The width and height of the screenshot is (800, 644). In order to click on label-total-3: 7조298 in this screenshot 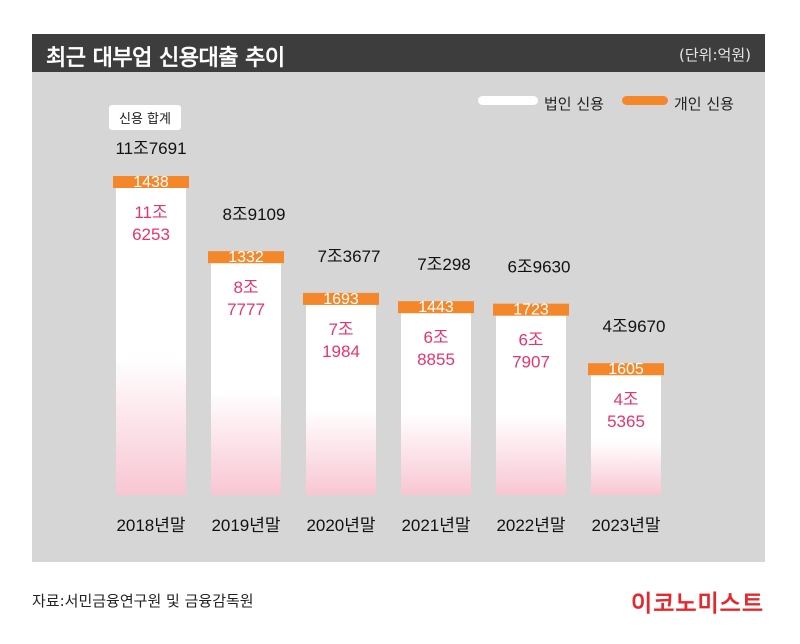, I will do `click(443, 264)`.